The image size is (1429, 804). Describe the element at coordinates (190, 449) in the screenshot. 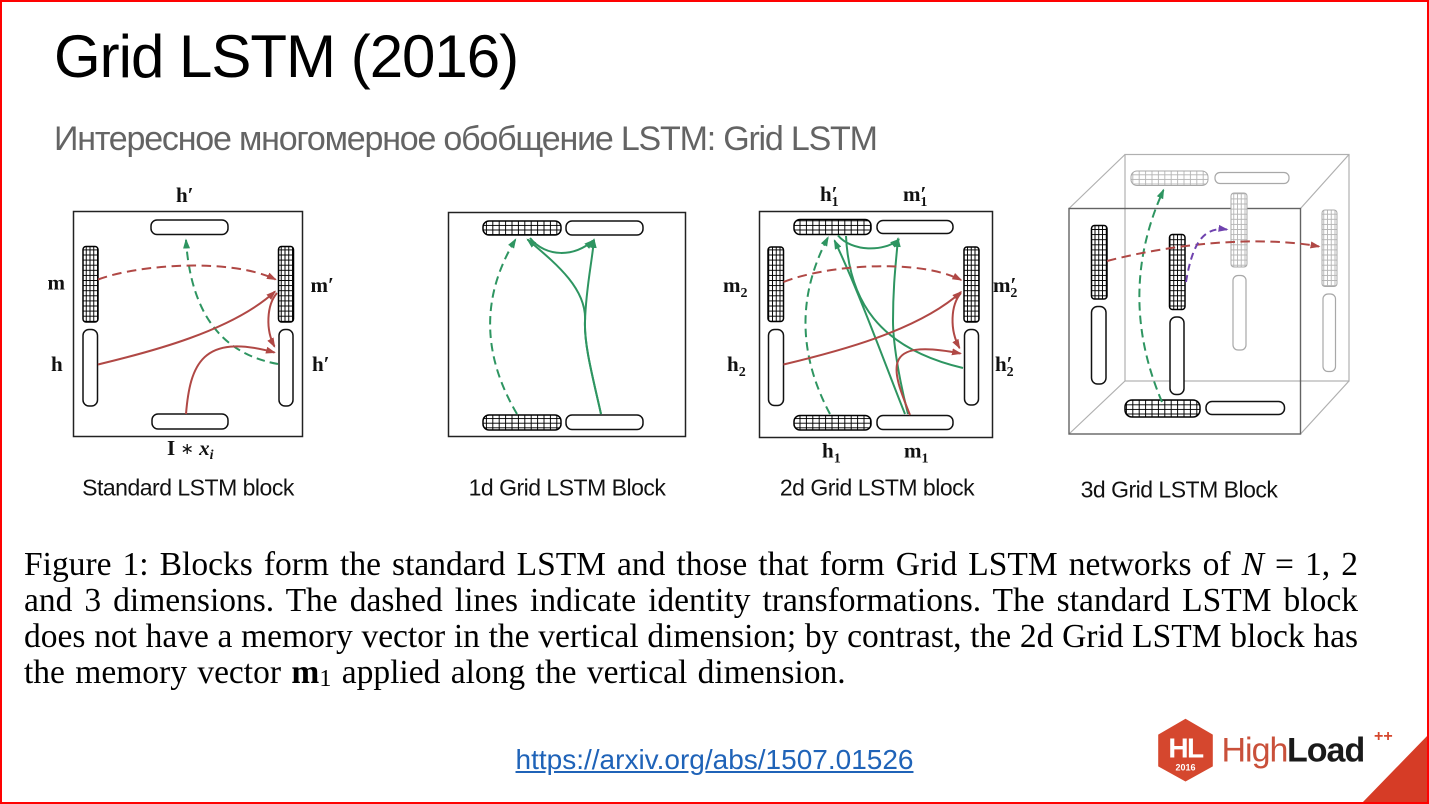

I see `svg-text: I ∗ xi` at that location.